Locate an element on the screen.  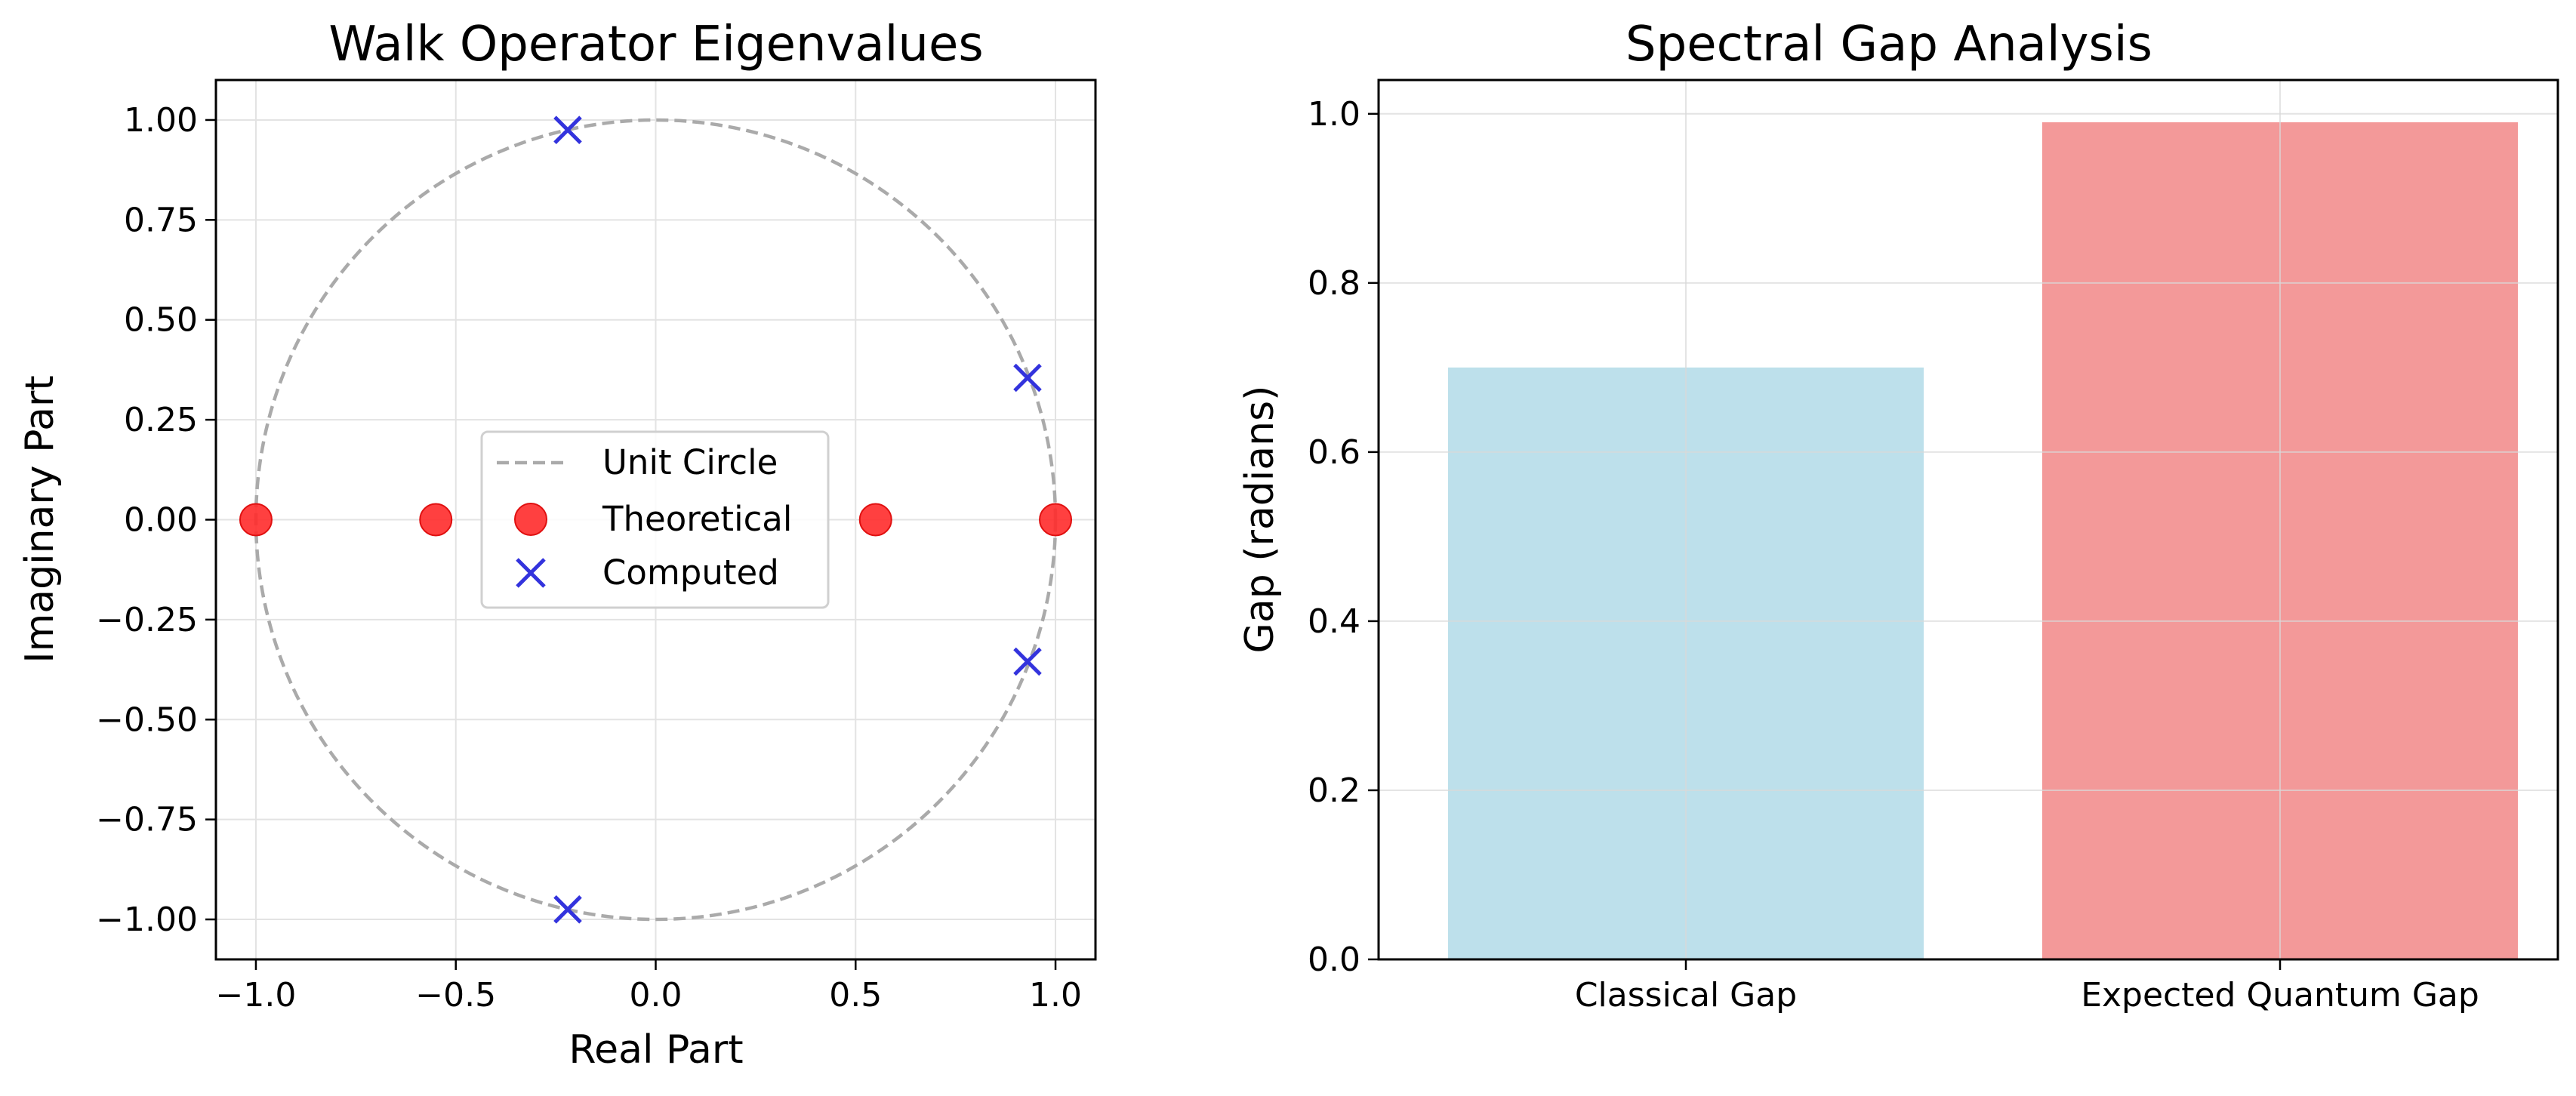
legend-swatch-theoretical is located at coordinates (530, 519).